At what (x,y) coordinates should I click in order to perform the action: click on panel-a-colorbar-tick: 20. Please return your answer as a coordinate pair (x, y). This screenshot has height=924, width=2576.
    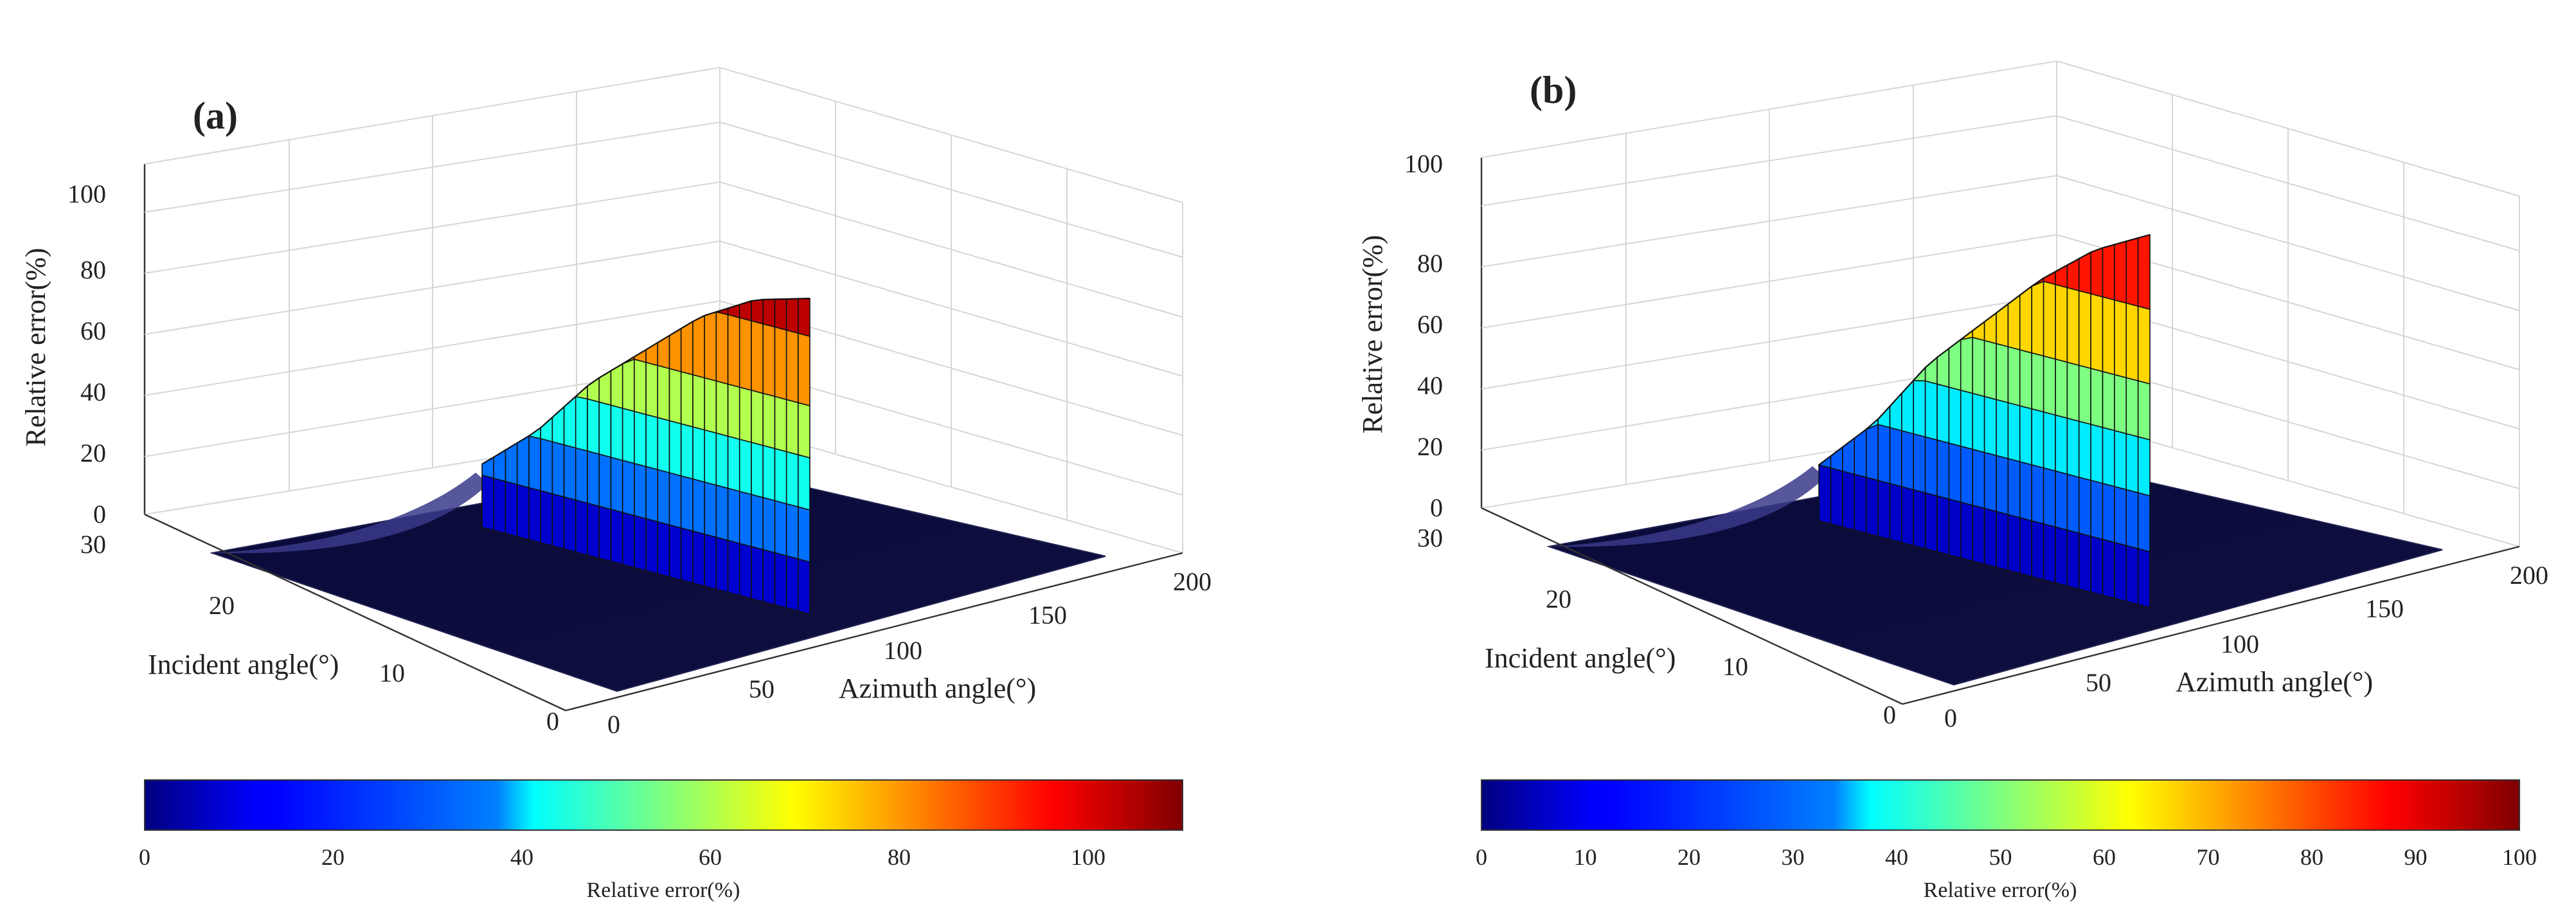
    Looking at the image, I should click on (332, 857).